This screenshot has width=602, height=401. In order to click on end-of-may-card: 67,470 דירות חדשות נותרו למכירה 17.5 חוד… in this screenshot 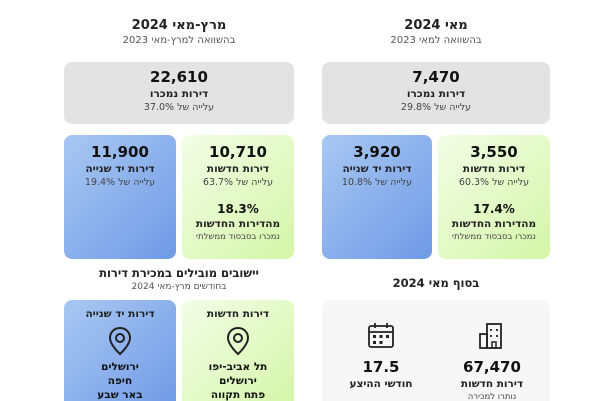, I will do `click(436, 350)`.